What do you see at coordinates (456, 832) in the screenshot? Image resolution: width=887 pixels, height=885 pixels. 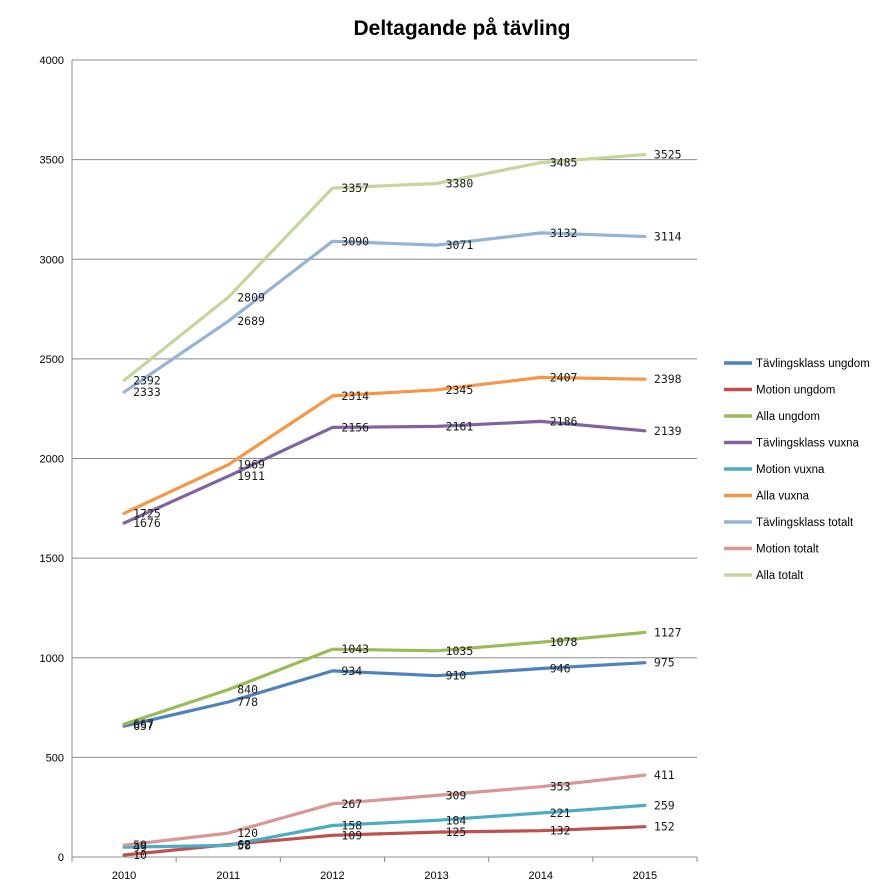 I see `data-label: 125` at bounding box center [456, 832].